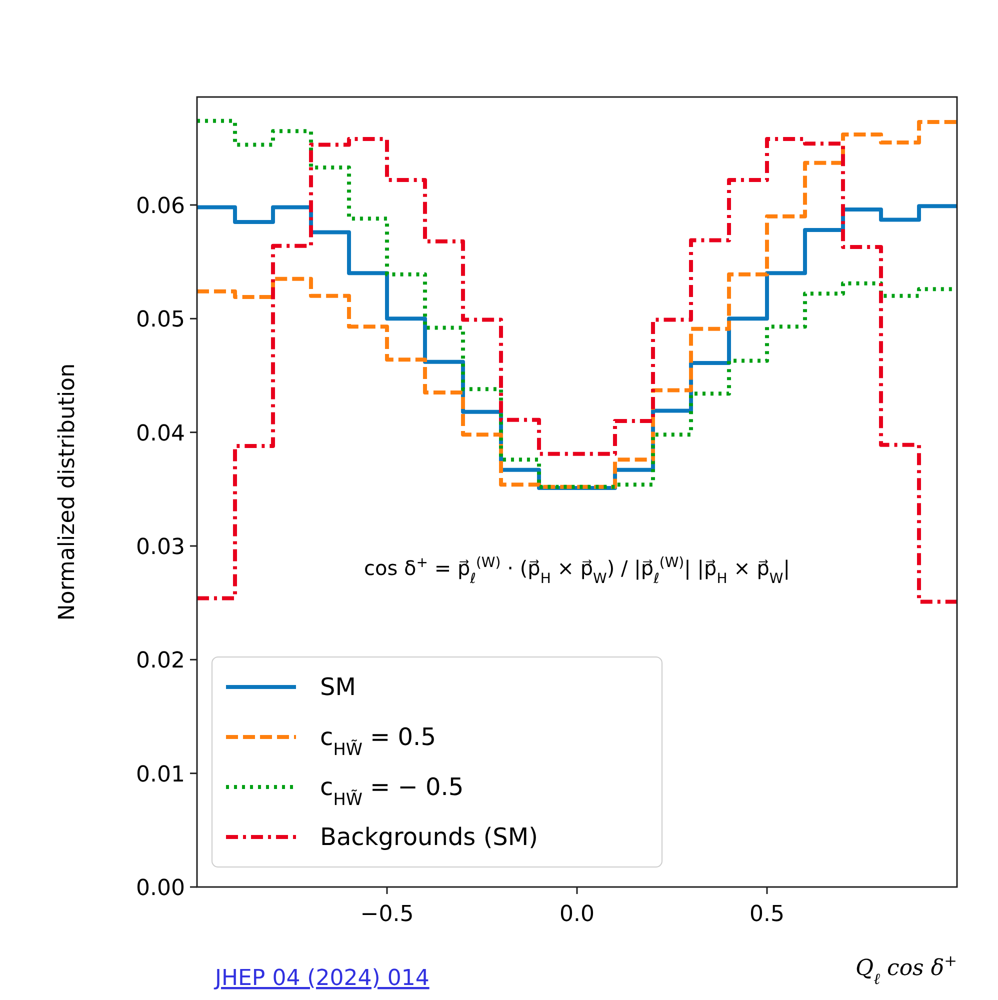 This screenshot has width=998, height=1000. I want to click on y-tick-label: 0.04, so click(160, 433).